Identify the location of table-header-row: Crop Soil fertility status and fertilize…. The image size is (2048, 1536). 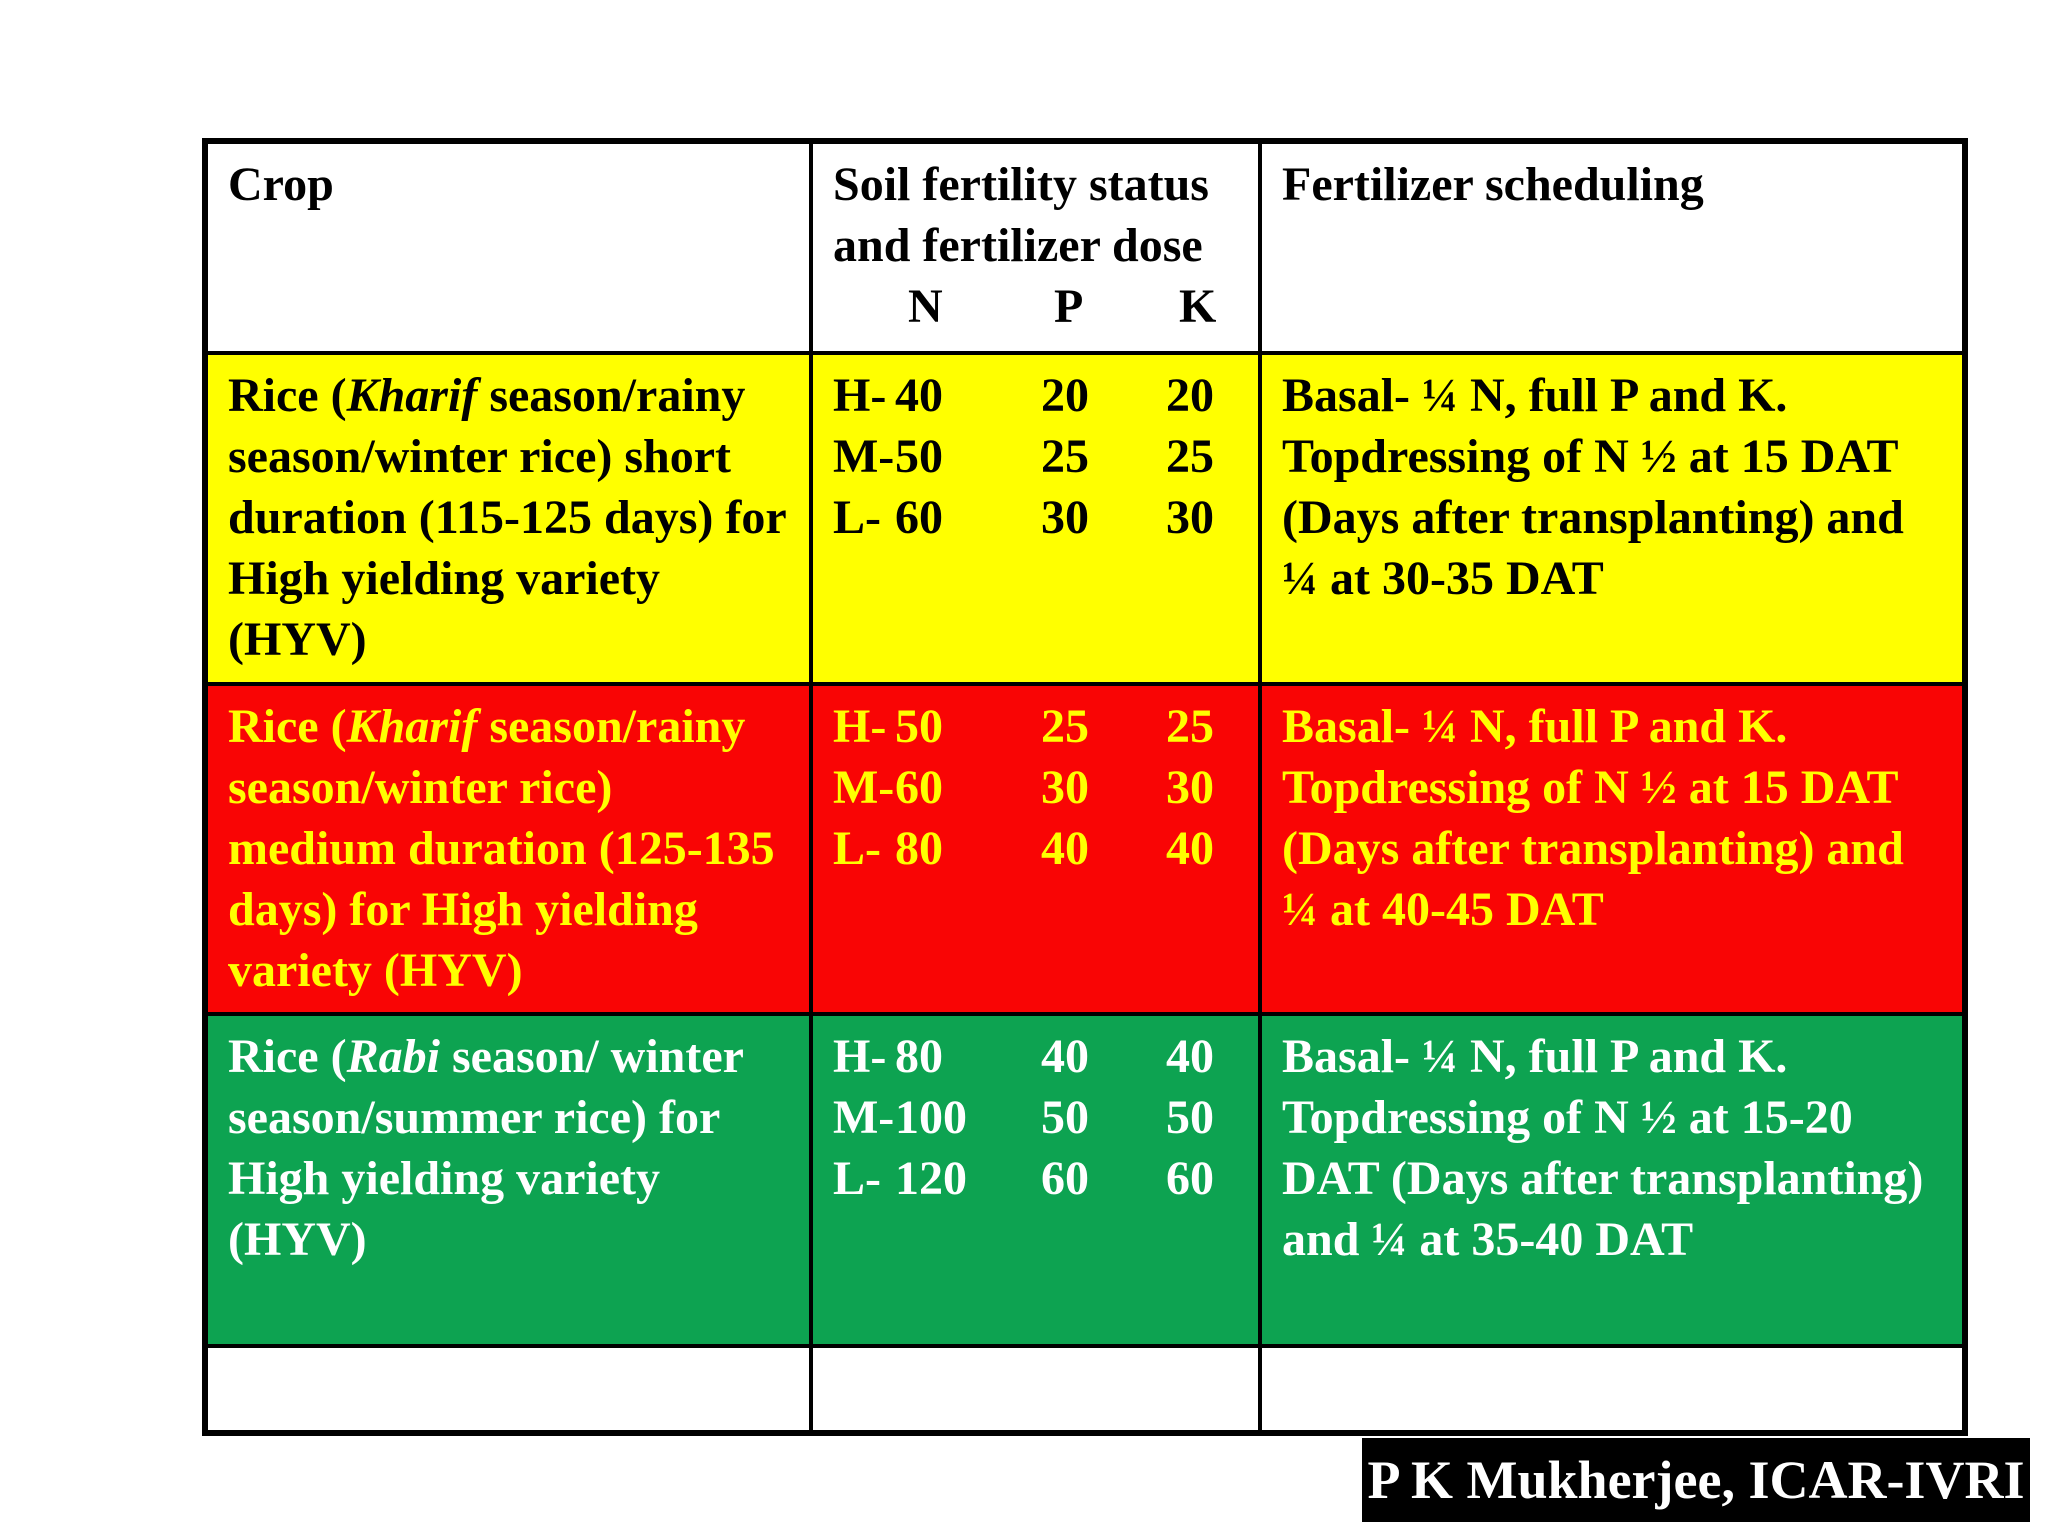
(1085, 247).